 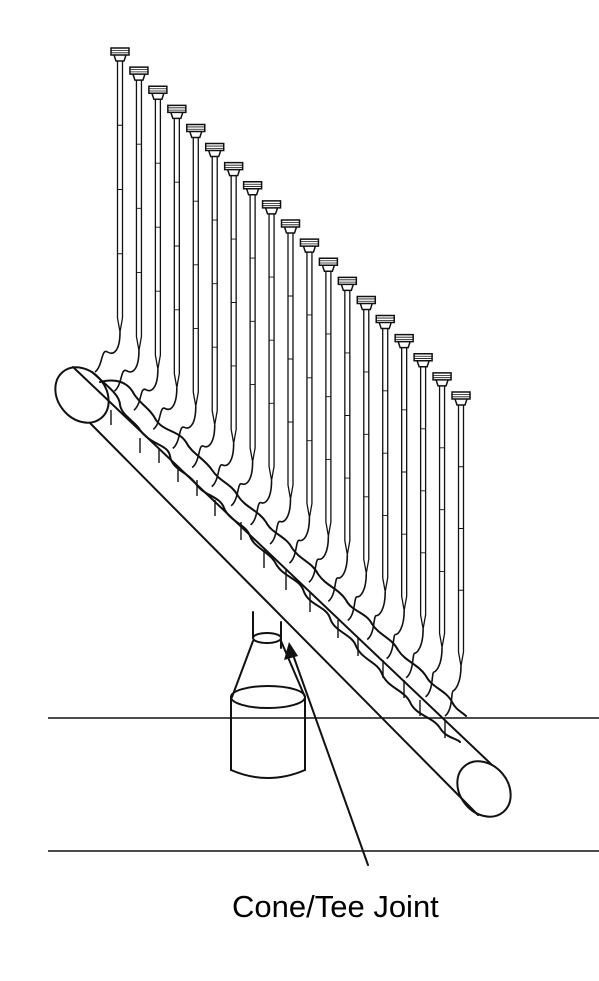 What do you see at coordinates (335, 906) in the screenshot?
I see `cone-tee-joint-label: Cone/Tee Joint` at bounding box center [335, 906].